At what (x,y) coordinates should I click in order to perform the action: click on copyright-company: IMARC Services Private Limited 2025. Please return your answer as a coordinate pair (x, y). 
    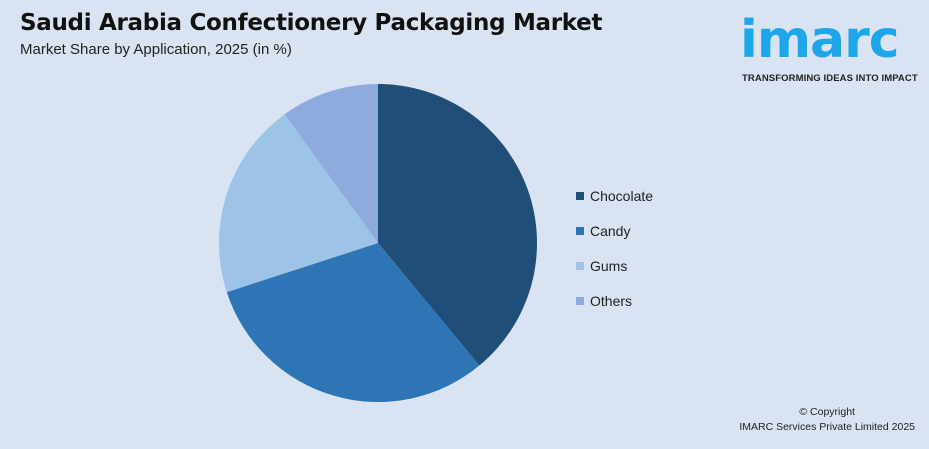
    Looking at the image, I should click on (827, 427).